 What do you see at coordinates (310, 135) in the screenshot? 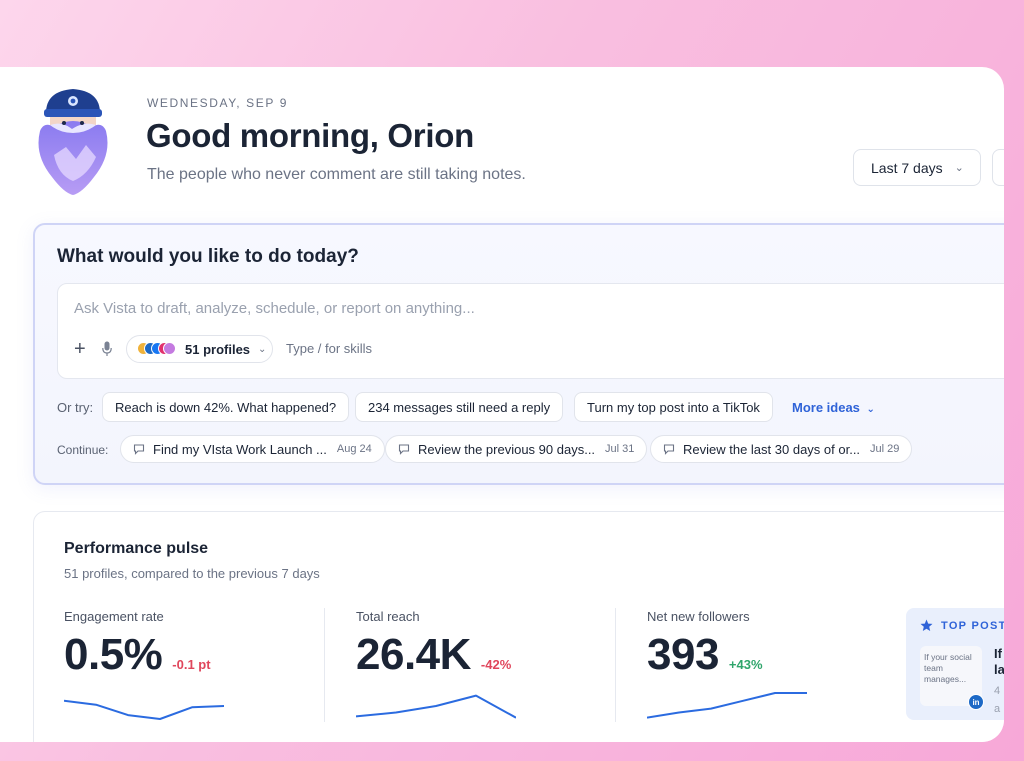
I see `page-title: Good morning, Orion` at bounding box center [310, 135].